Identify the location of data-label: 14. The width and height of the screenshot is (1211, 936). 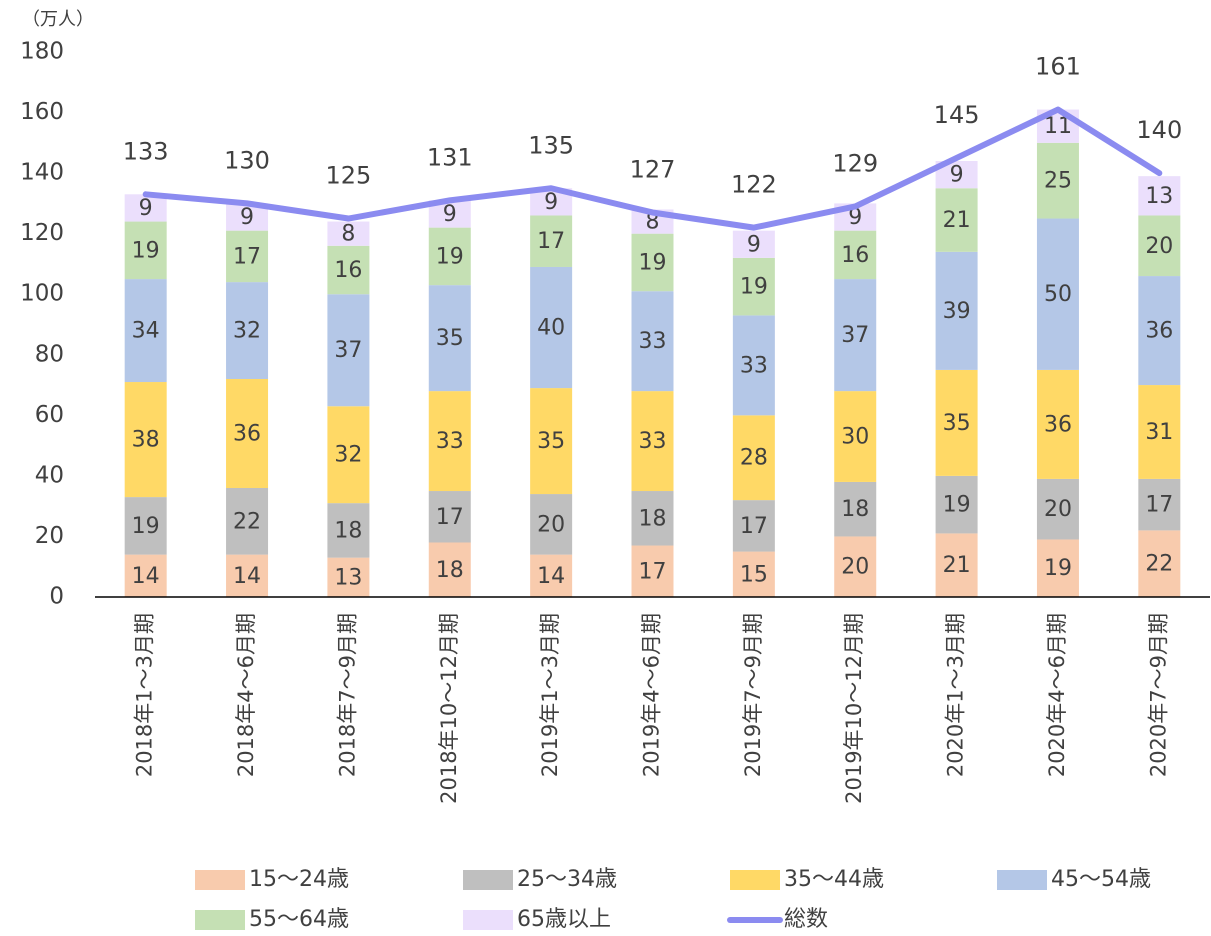
(551, 576).